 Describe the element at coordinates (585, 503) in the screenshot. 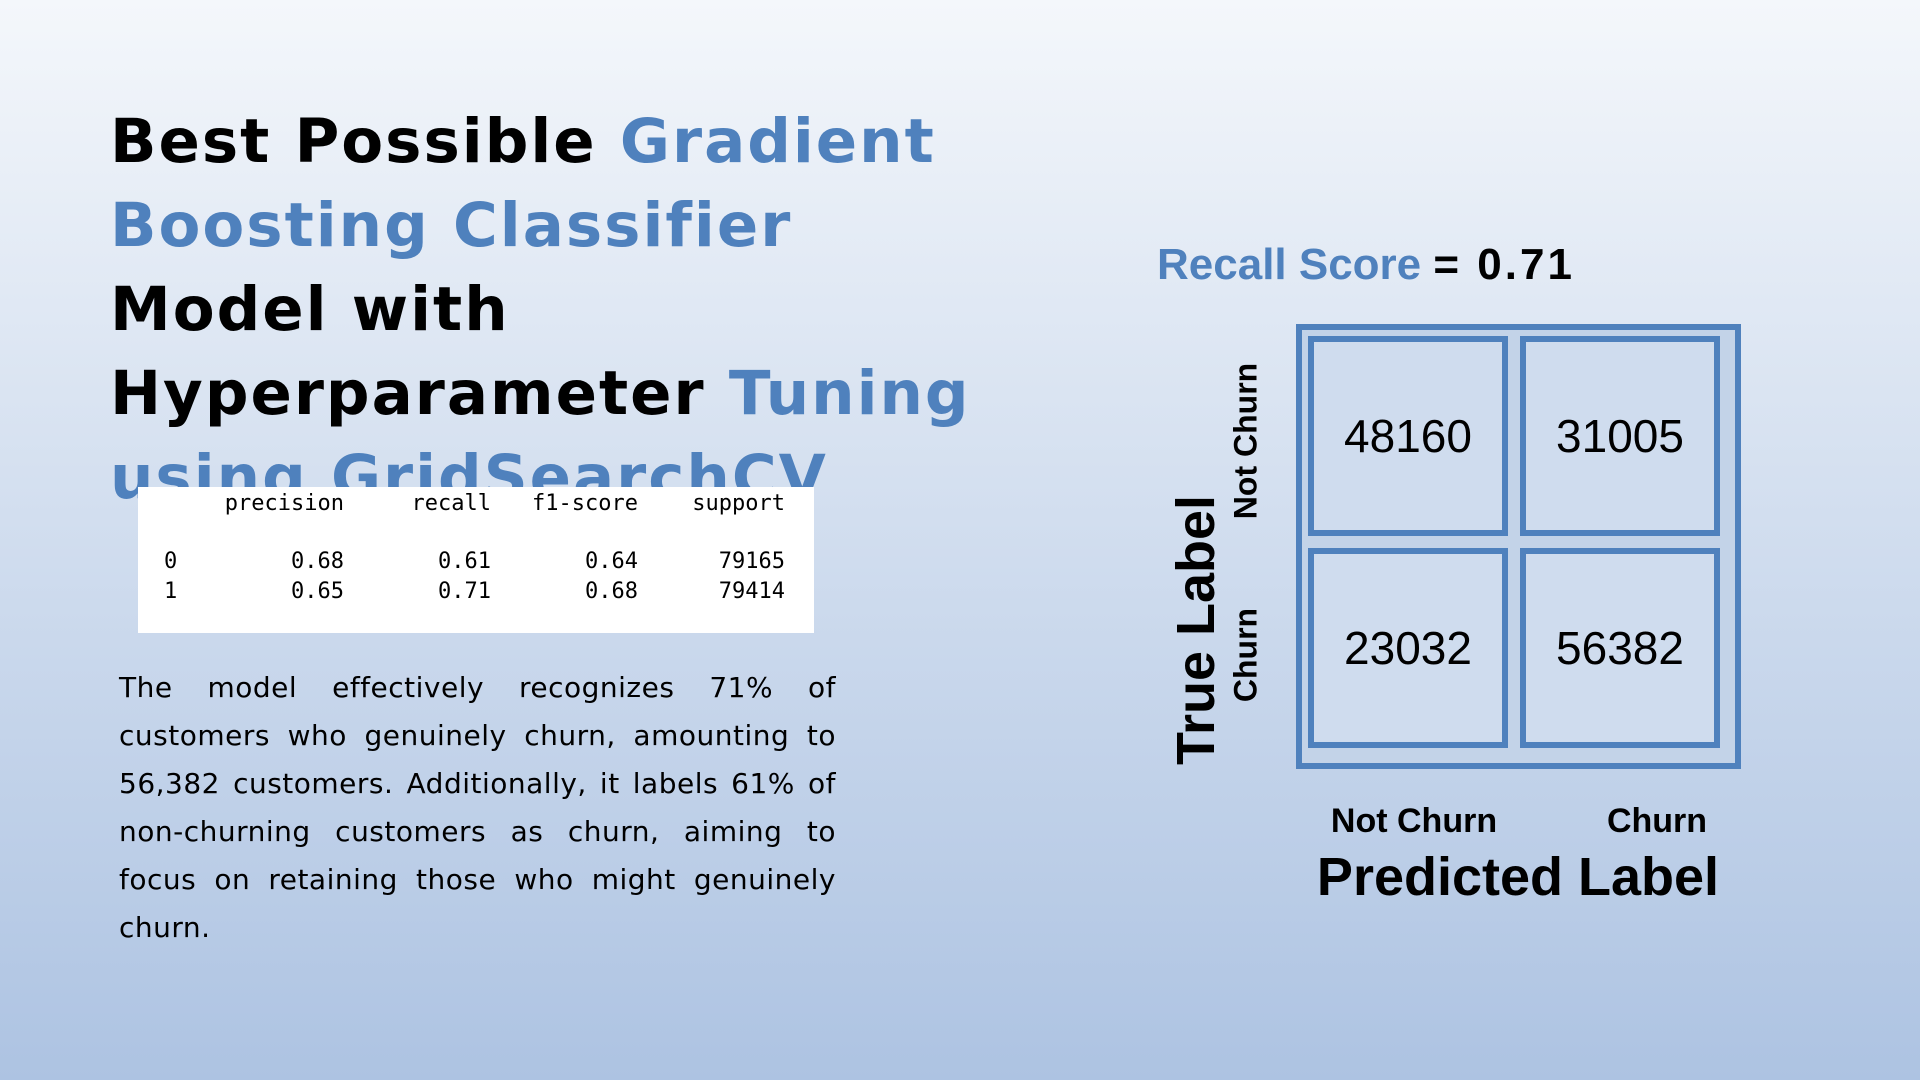

I see `header-cell: f1-score` at that location.